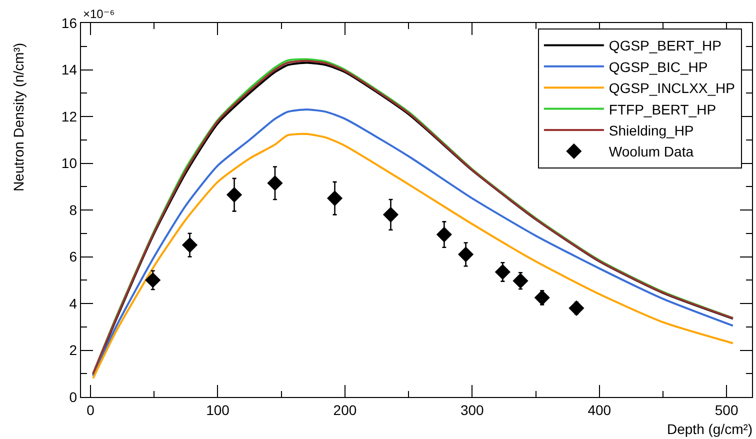  What do you see at coordinates (472, 410) in the screenshot?
I see `x-tick-label: 300` at bounding box center [472, 410].